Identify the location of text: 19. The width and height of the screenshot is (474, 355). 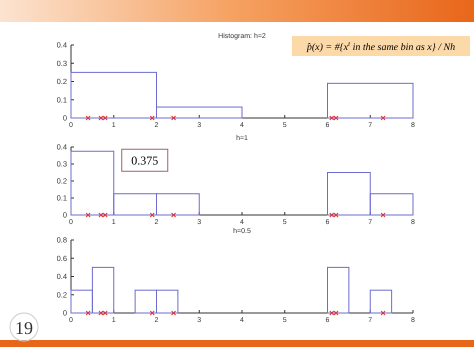
(24, 328).